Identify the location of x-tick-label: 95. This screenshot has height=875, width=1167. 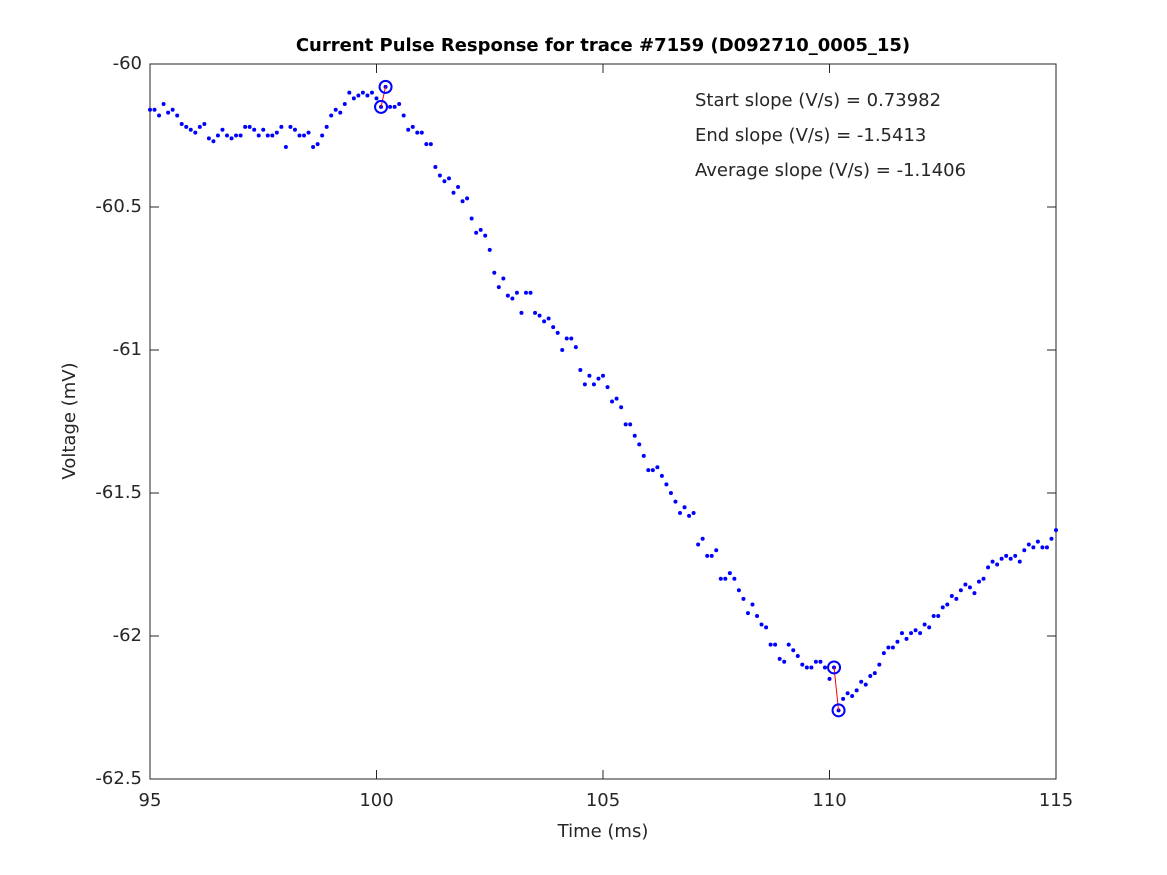
(150, 800).